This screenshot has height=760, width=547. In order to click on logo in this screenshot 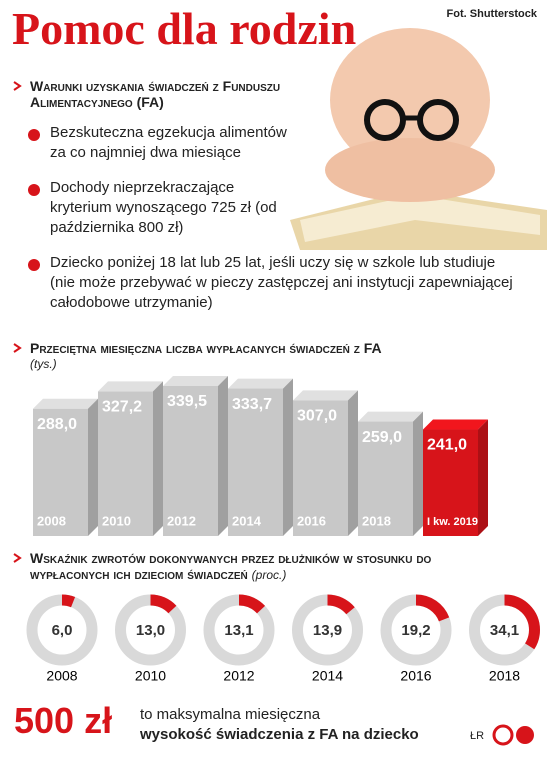, I will do `click(513, 735)`.